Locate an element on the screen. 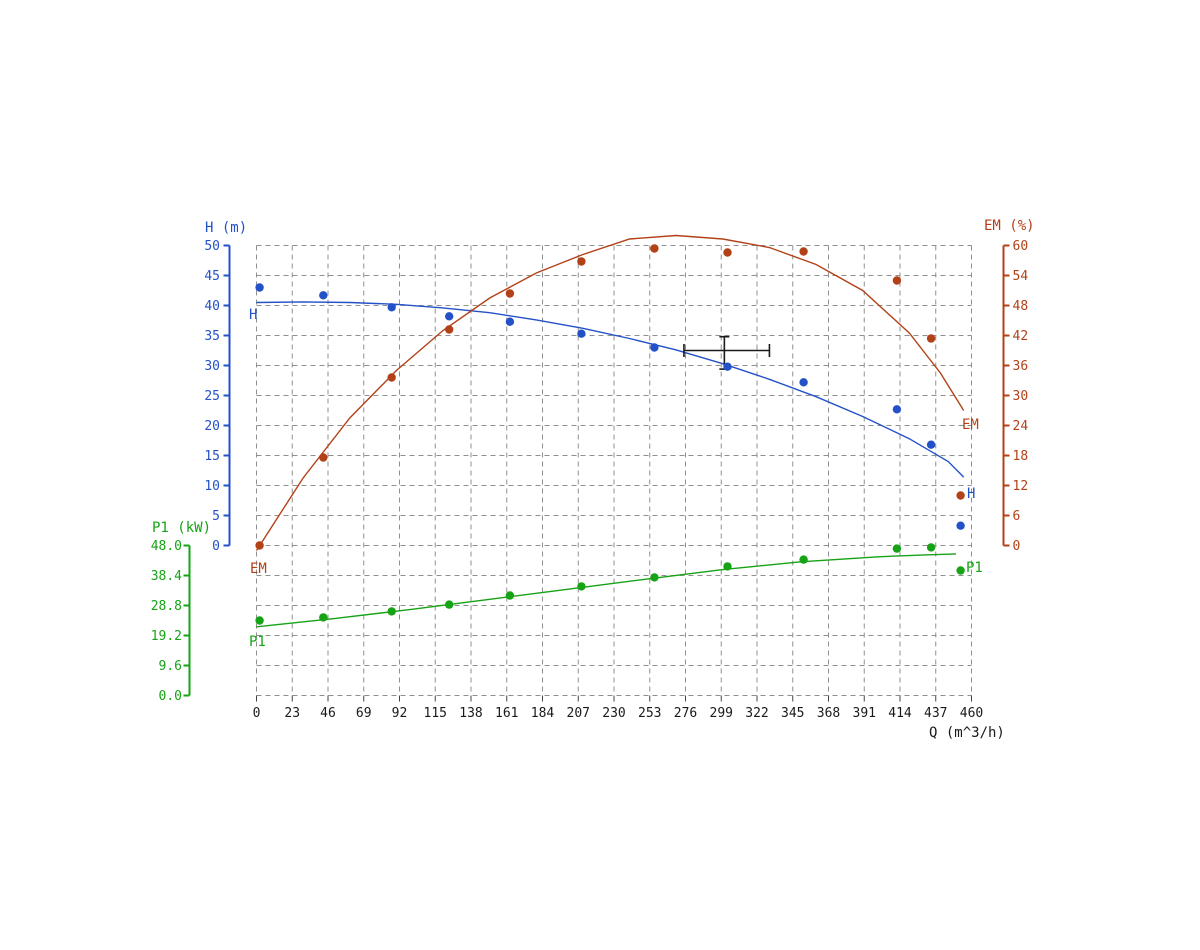  x-axis-tick-label: 92 is located at coordinates (400, 713).